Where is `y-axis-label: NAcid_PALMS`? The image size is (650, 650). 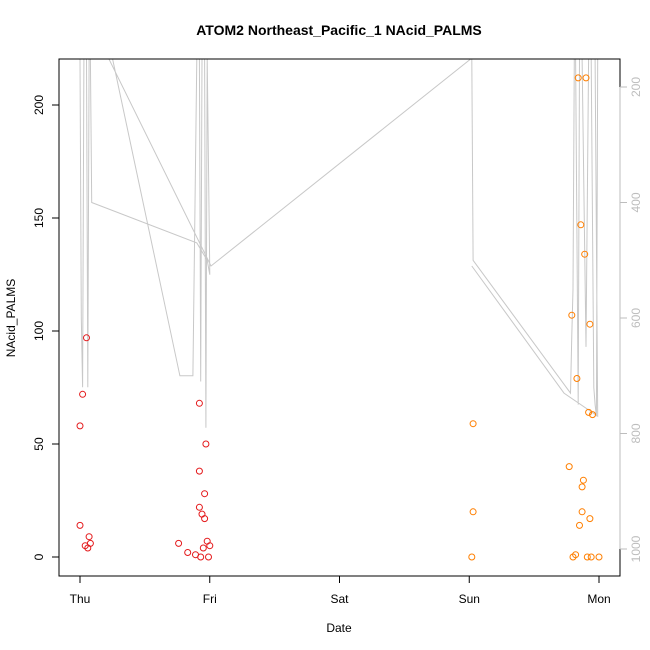
y-axis-label: NAcid_PALMS is located at coordinates (11, 318).